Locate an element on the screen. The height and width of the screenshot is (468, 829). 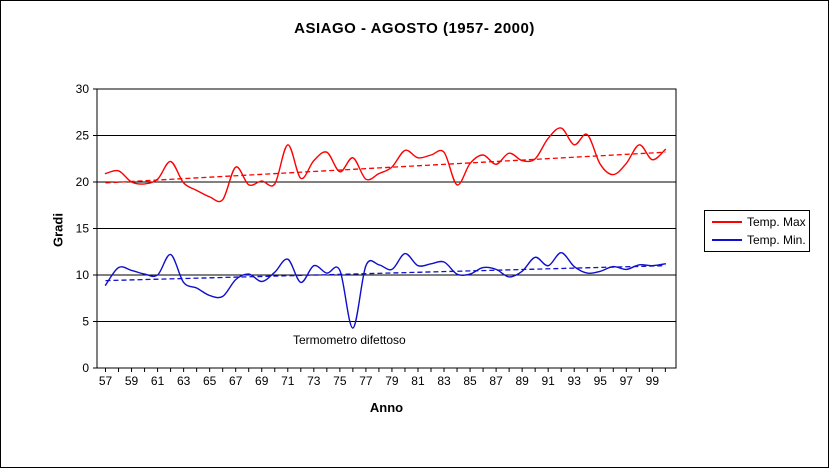
temp-max-trendline is located at coordinates (385, 167).